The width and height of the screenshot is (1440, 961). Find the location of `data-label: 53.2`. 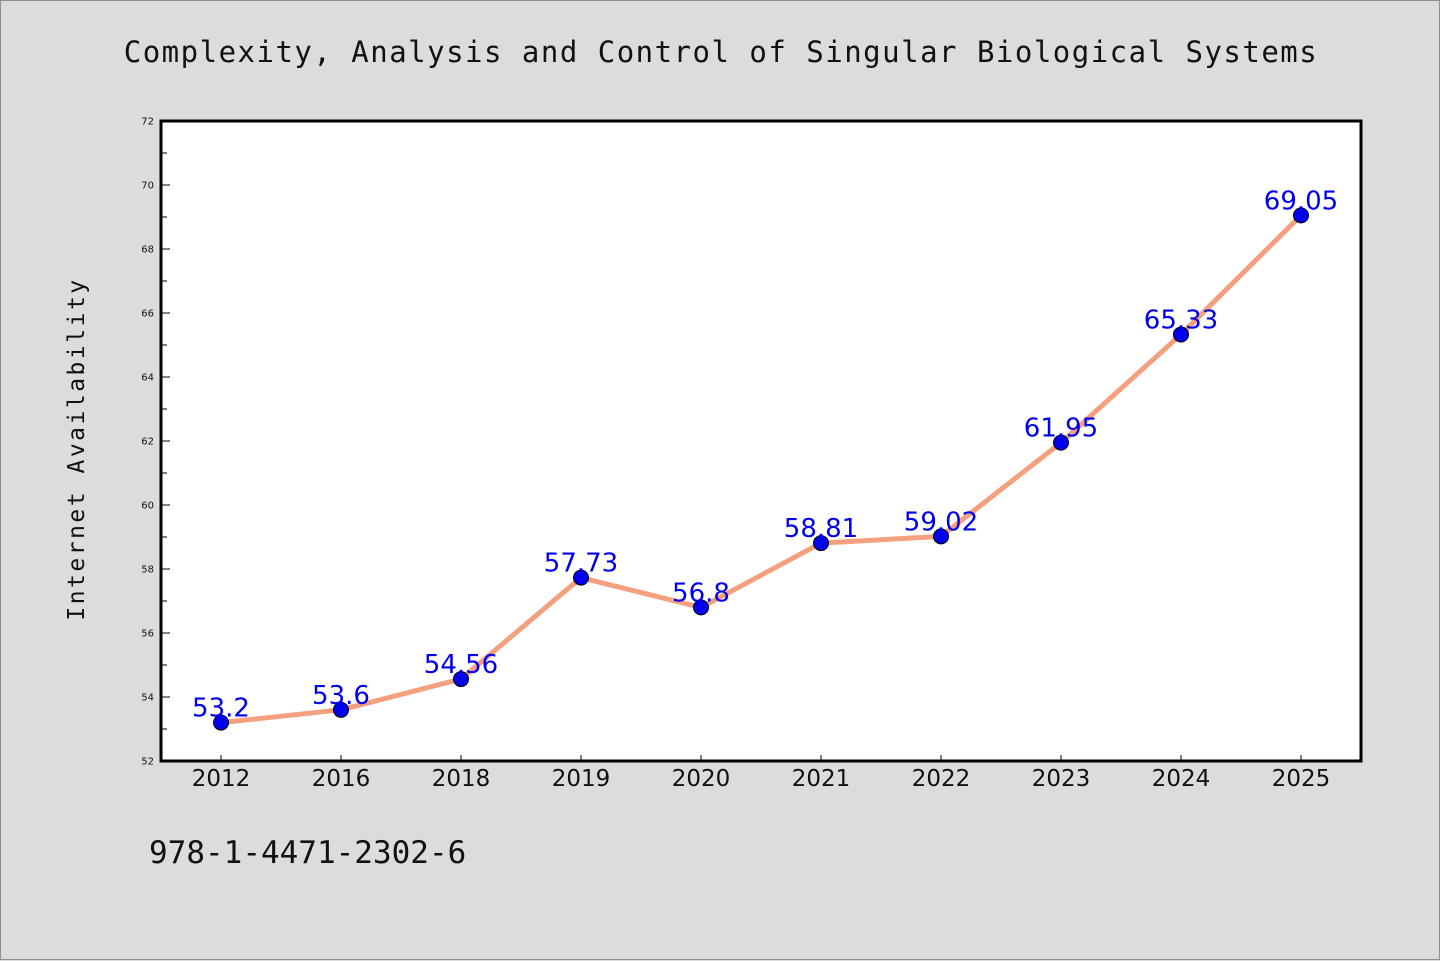

data-label: 53.2 is located at coordinates (221, 709).